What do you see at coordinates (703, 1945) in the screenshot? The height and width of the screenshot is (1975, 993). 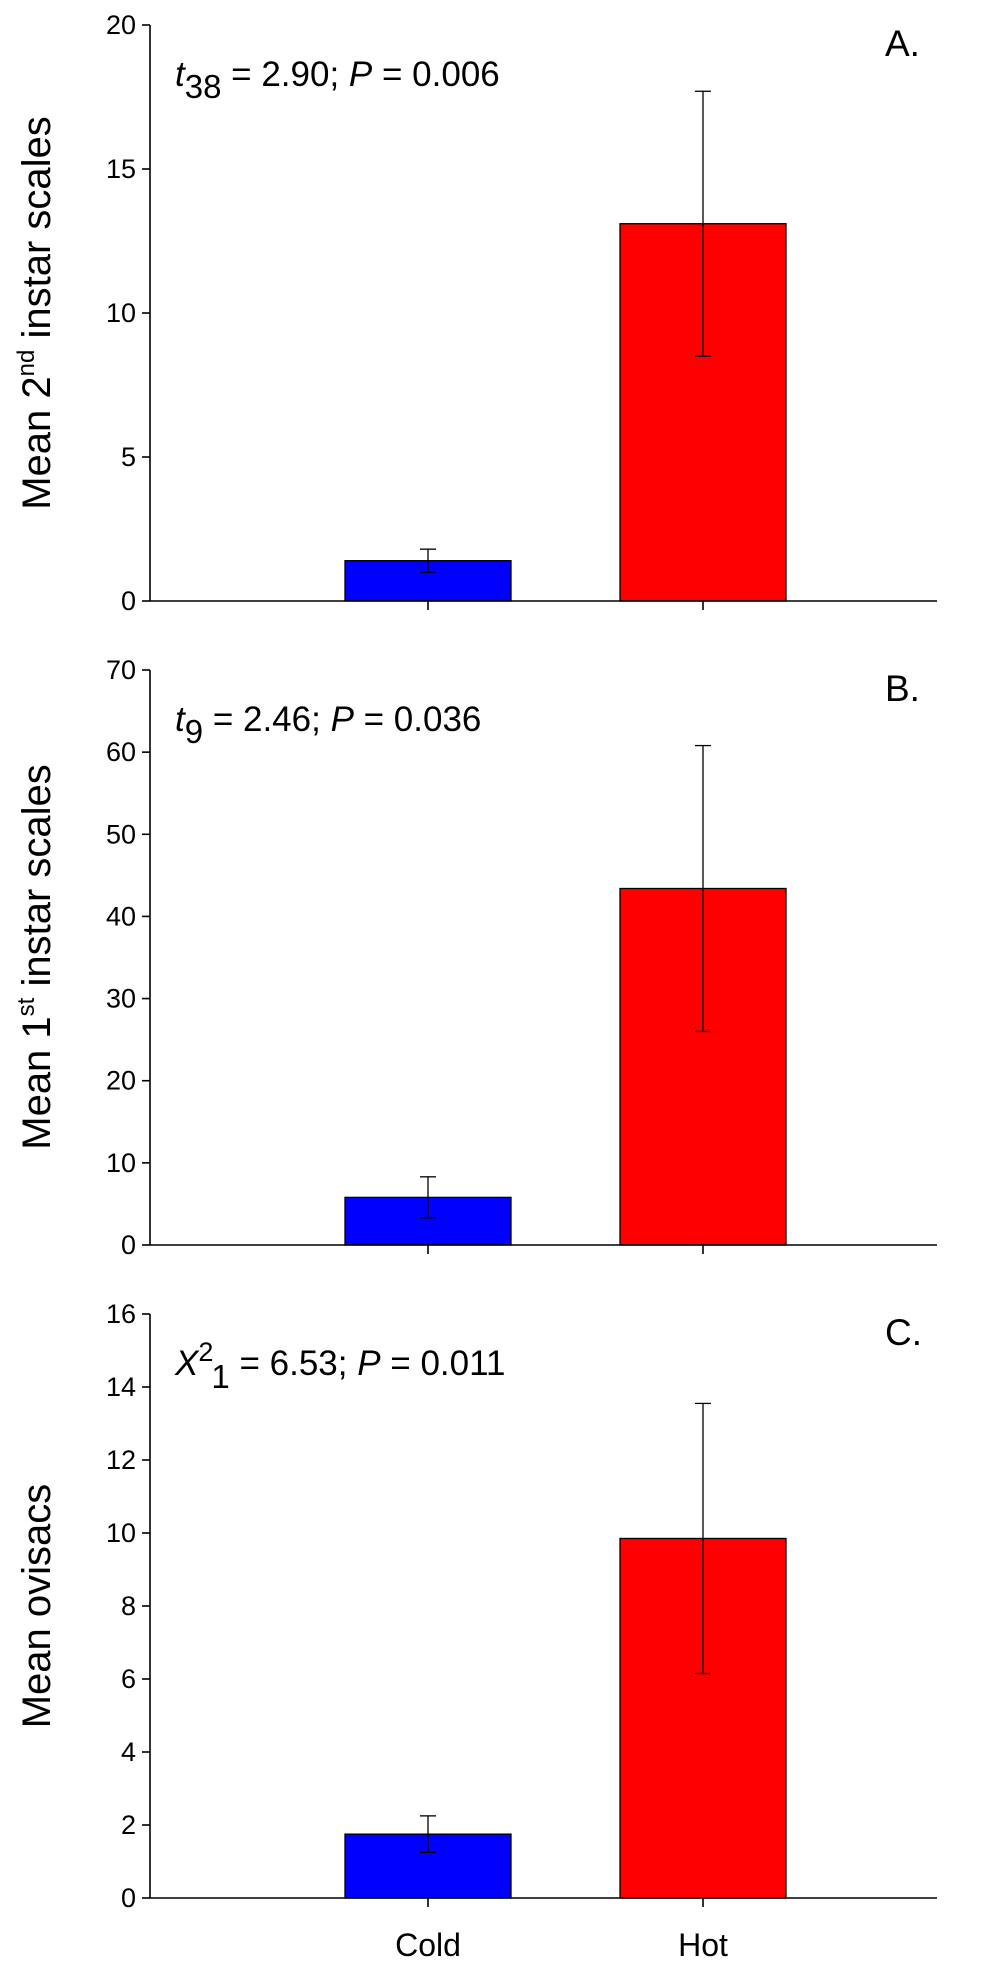 I see `x-category-label-hot: Hot` at bounding box center [703, 1945].